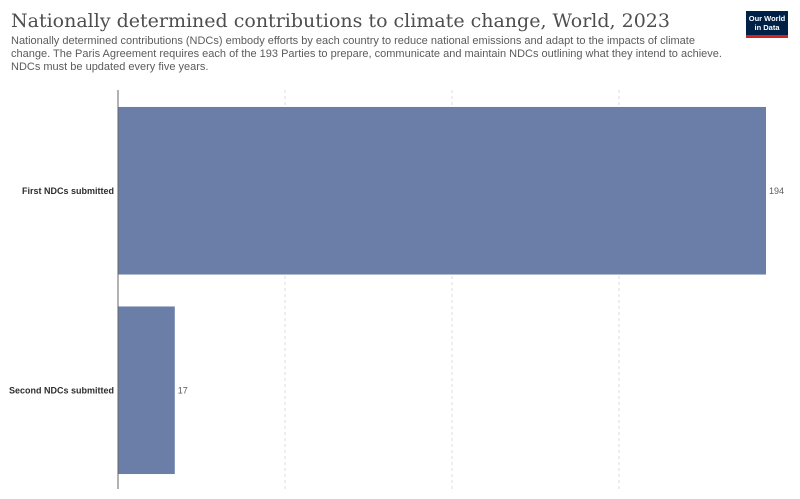 The height and width of the screenshot is (499, 800). I want to click on value-label: 17, so click(183, 390).